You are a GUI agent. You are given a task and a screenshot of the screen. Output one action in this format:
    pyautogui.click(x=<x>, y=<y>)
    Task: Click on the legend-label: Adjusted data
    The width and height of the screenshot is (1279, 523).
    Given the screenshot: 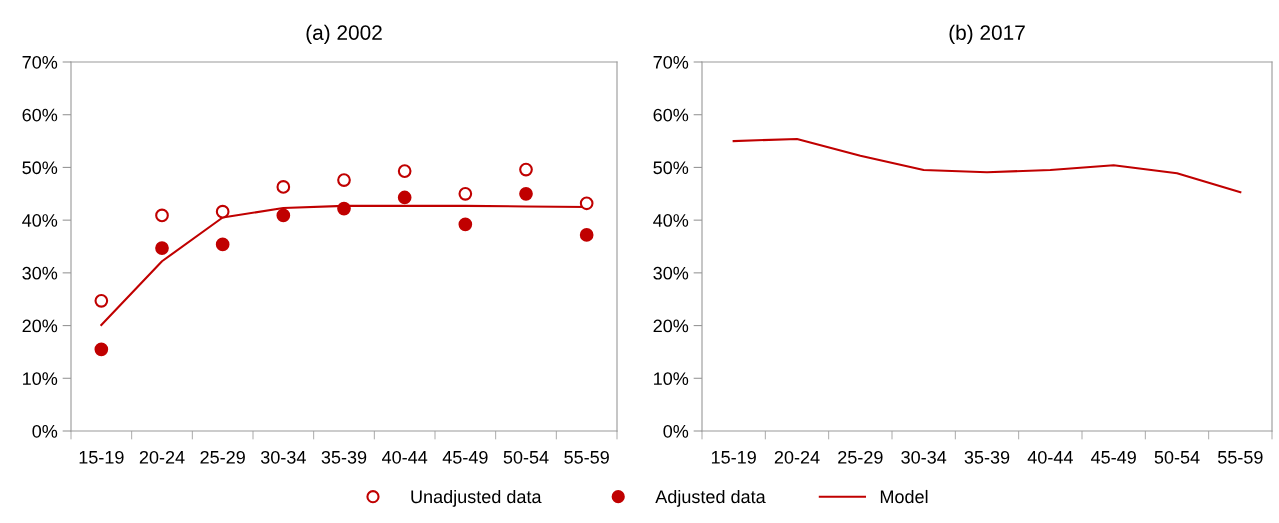 What is the action you would take?
    pyautogui.click(x=710, y=498)
    